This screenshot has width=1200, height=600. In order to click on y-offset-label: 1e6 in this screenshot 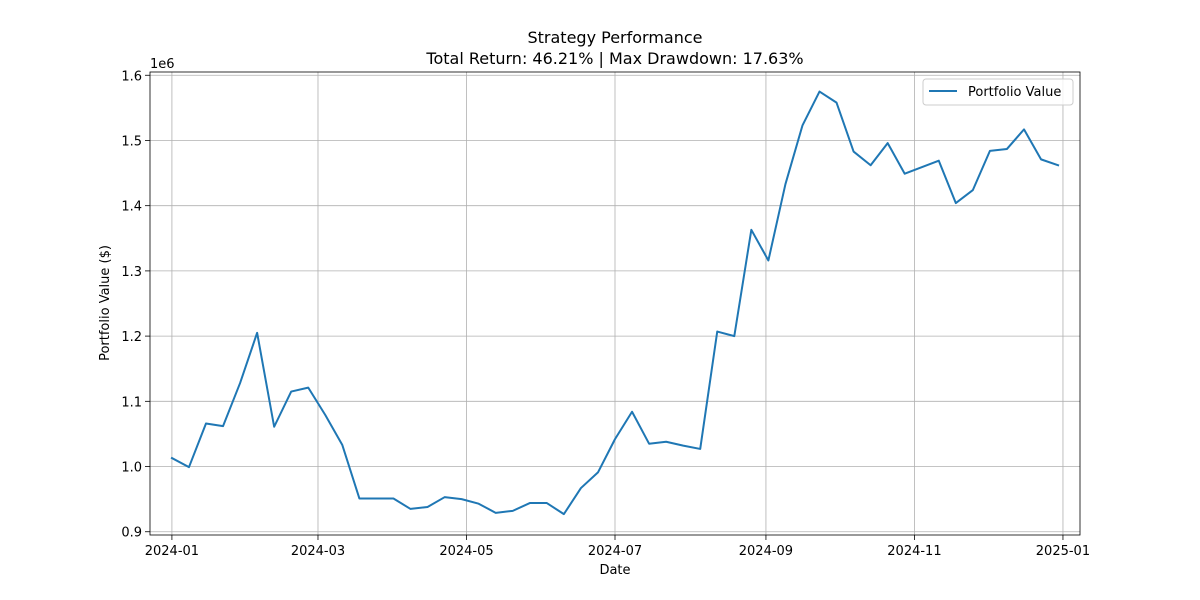, I will do `click(162, 64)`.